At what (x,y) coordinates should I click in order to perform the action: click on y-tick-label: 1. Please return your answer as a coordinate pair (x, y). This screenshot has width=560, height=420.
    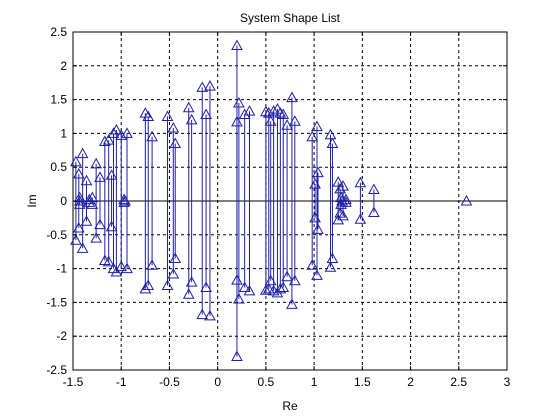
    Looking at the image, I should click on (63, 133).